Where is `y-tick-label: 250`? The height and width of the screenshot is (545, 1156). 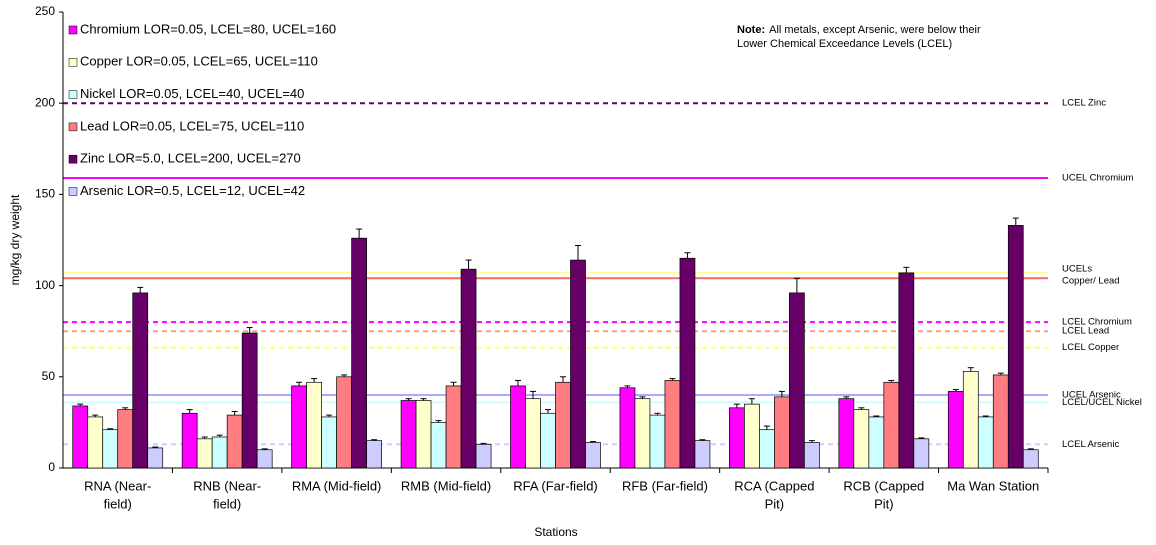 y-tick-label: 250 is located at coordinates (45, 11).